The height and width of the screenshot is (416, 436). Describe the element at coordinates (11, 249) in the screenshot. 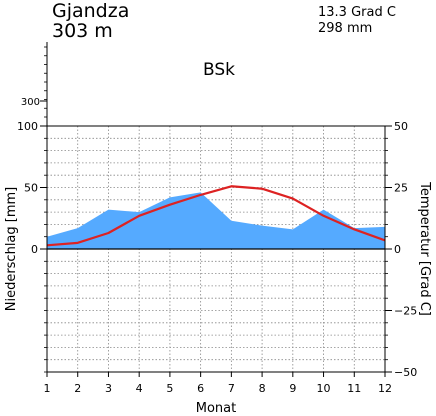

I see `left-axis-label: Niederschlag [mm]` at that location.